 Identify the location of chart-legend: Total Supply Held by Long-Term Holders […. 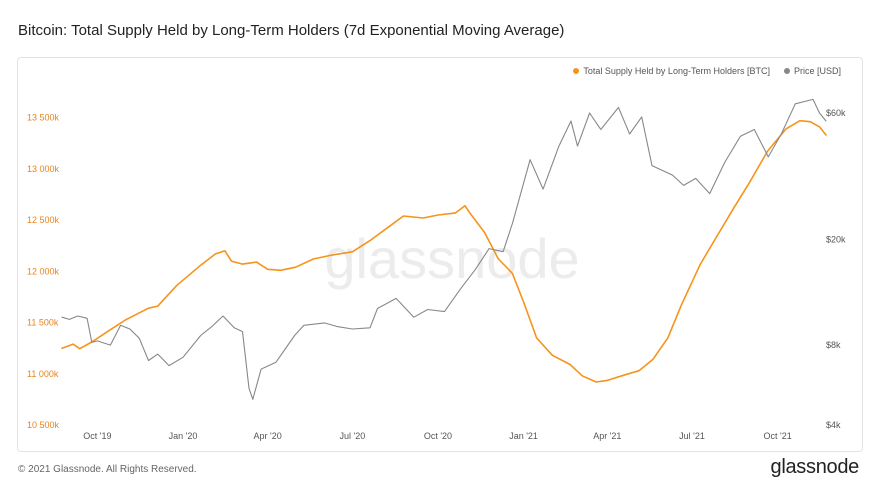
(707, 71).